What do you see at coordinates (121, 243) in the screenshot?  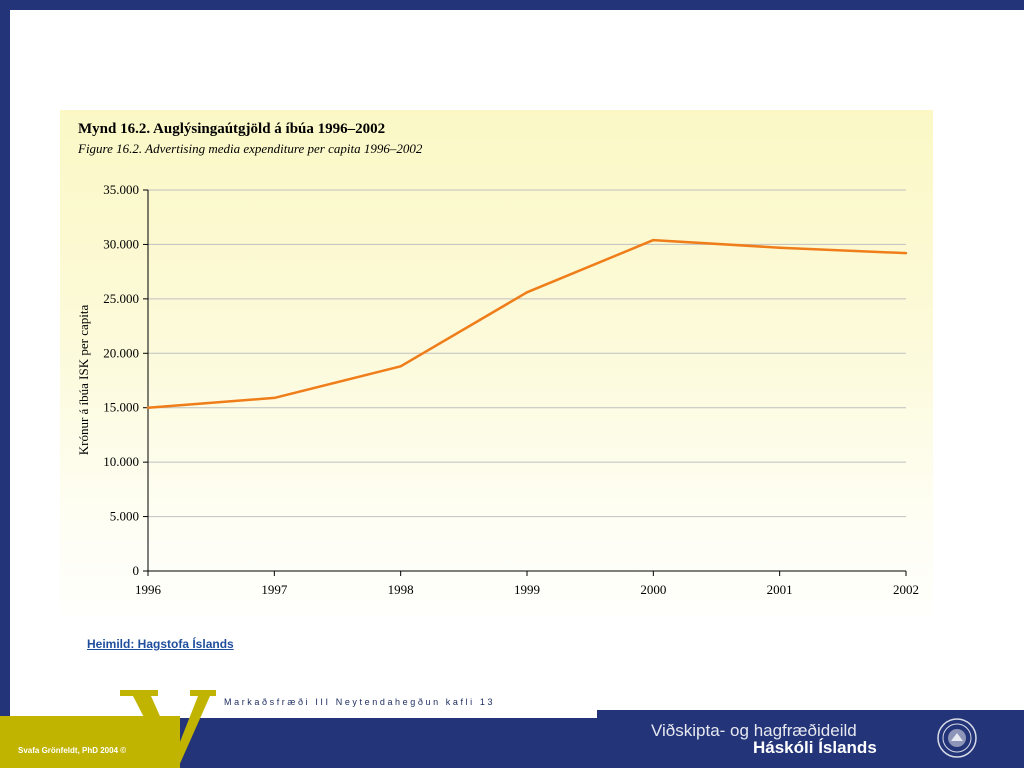 I see `y-tick-label: 30.000` at bounding box center [121, 243].